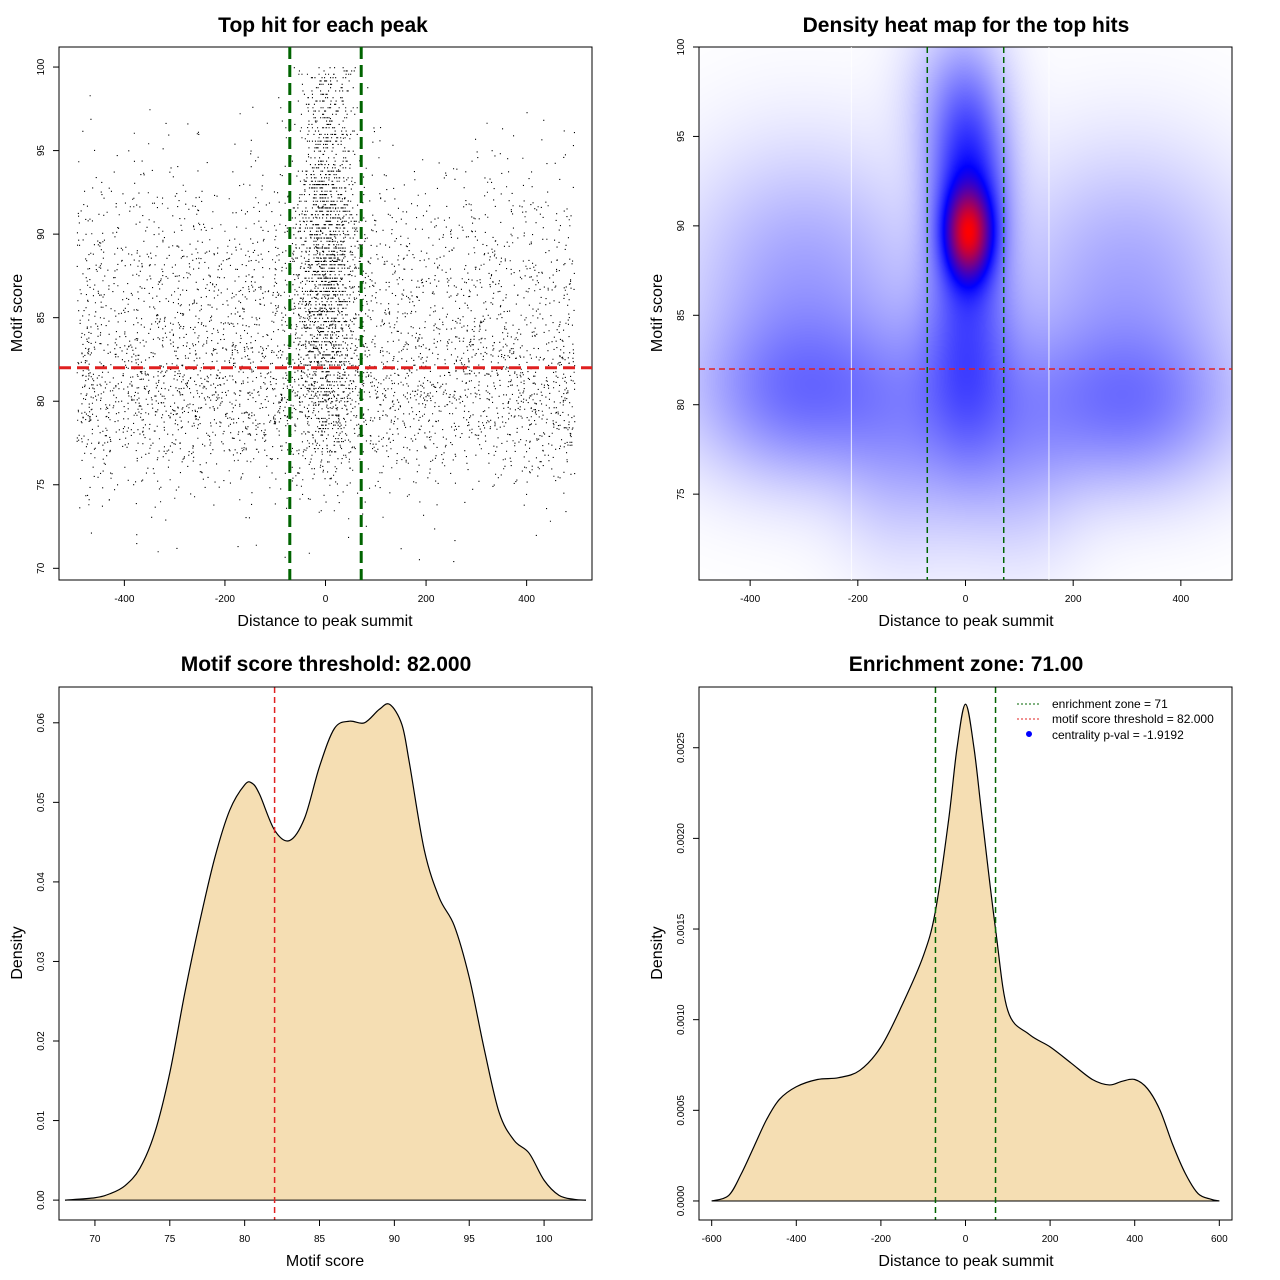 This screenshot has height=1280, width=1280. What do you see at coordinates (225, 599) in the screenshot?
I see `scatter-x-tick-label: -200` at bounding box center [225, 599].